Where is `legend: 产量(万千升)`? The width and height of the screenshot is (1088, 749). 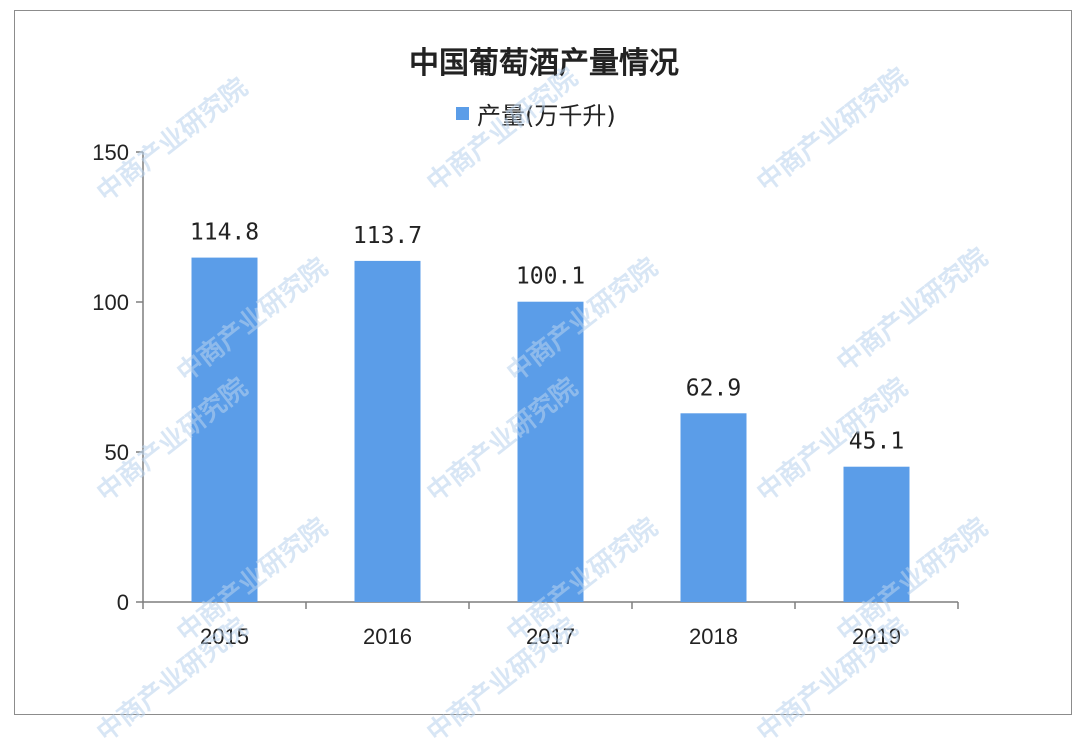
legend: 产量(万千升) is located at coordinates (536, 113).